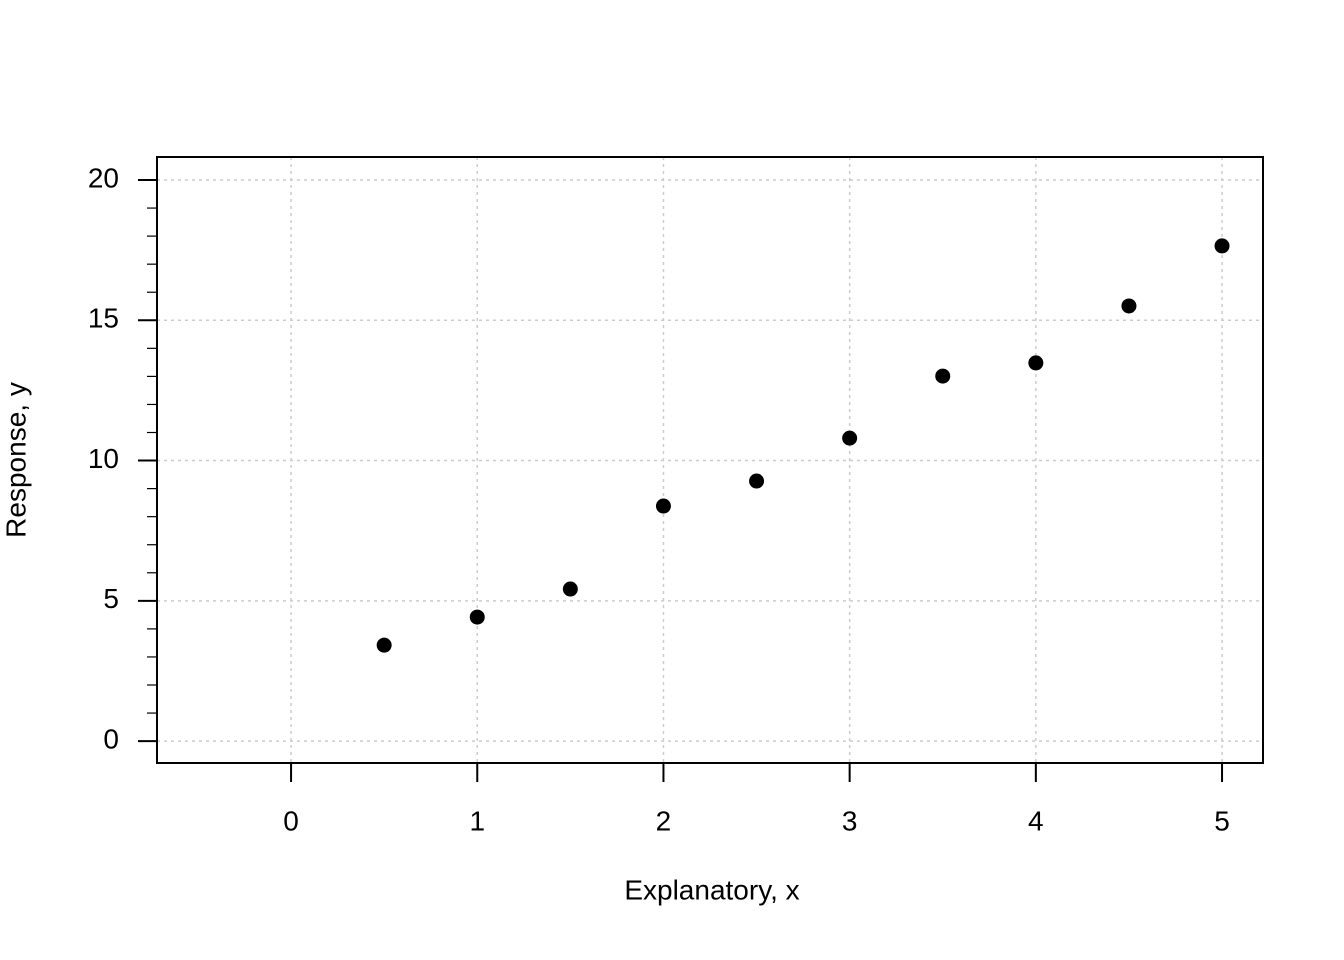 The width and height of the screenshot is (1344, 960). I want to click on y-axis-title: Response, y, so click(15, 460).